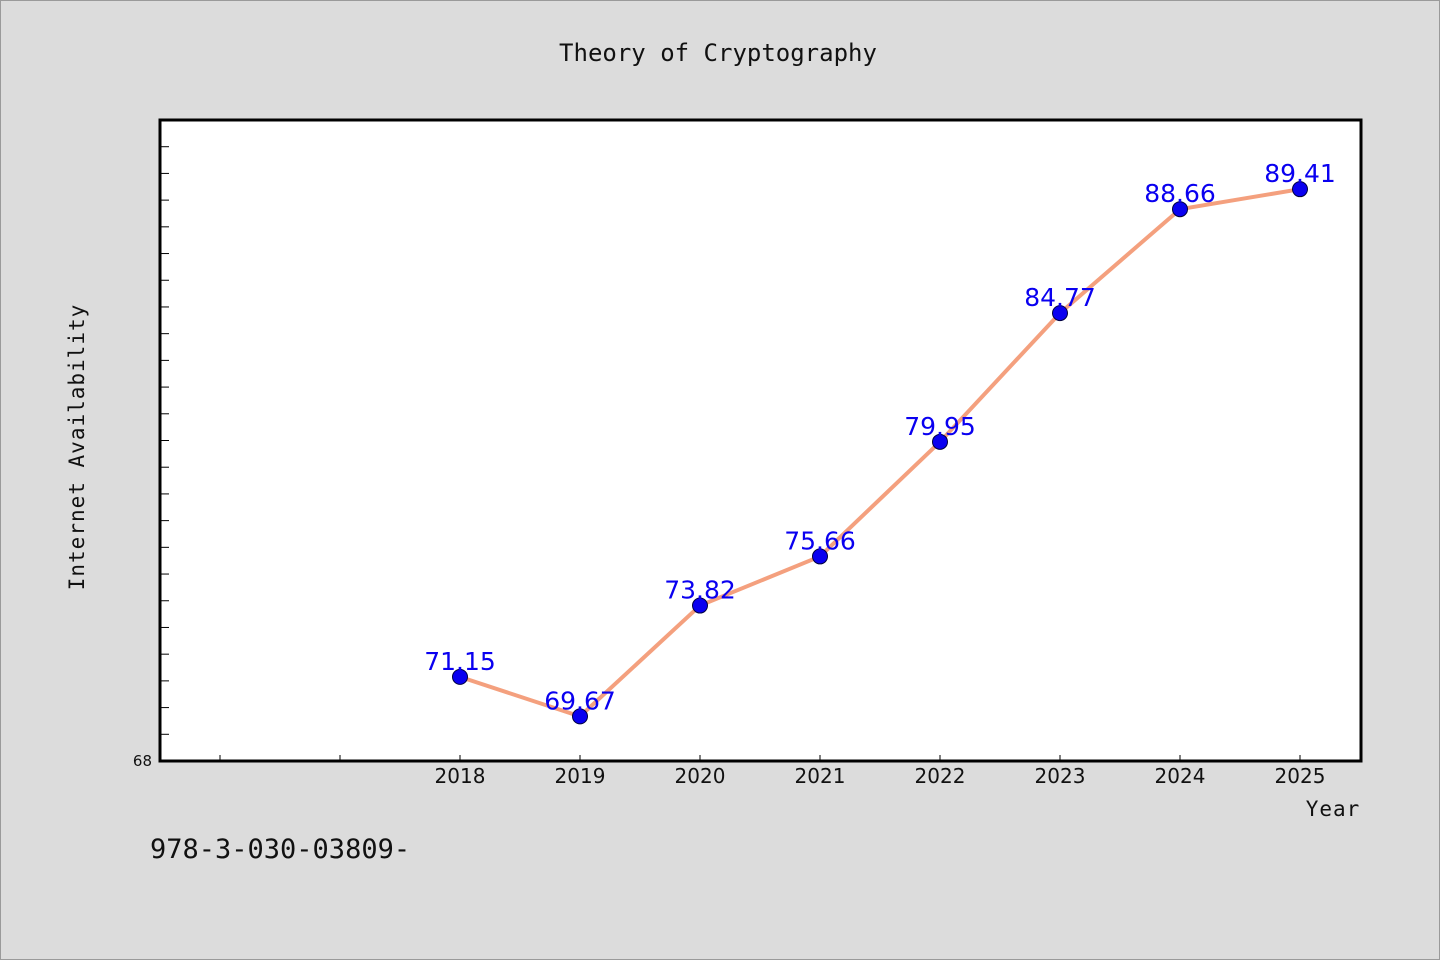 This screenshot has height=960, width=1440. What do you see at coordinates (280, 849) in the screenshot?
I see `footnote-isbn: 978-3-030-03809-` at bounding box center [280, 849].